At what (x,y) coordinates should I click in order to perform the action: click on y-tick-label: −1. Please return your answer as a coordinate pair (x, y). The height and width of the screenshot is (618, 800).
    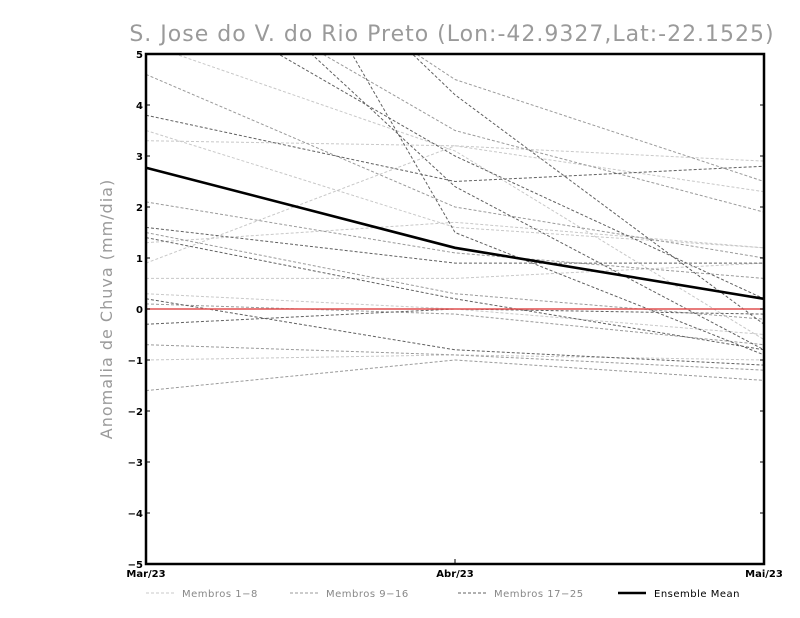
    Looking at the image, I should click on (135, 361).